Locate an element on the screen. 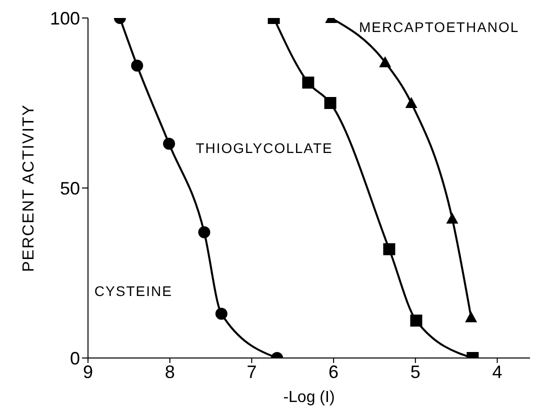 This screenshot has height=415, width=542. x-tick-label: 7 is located at coordinates (251, 372).